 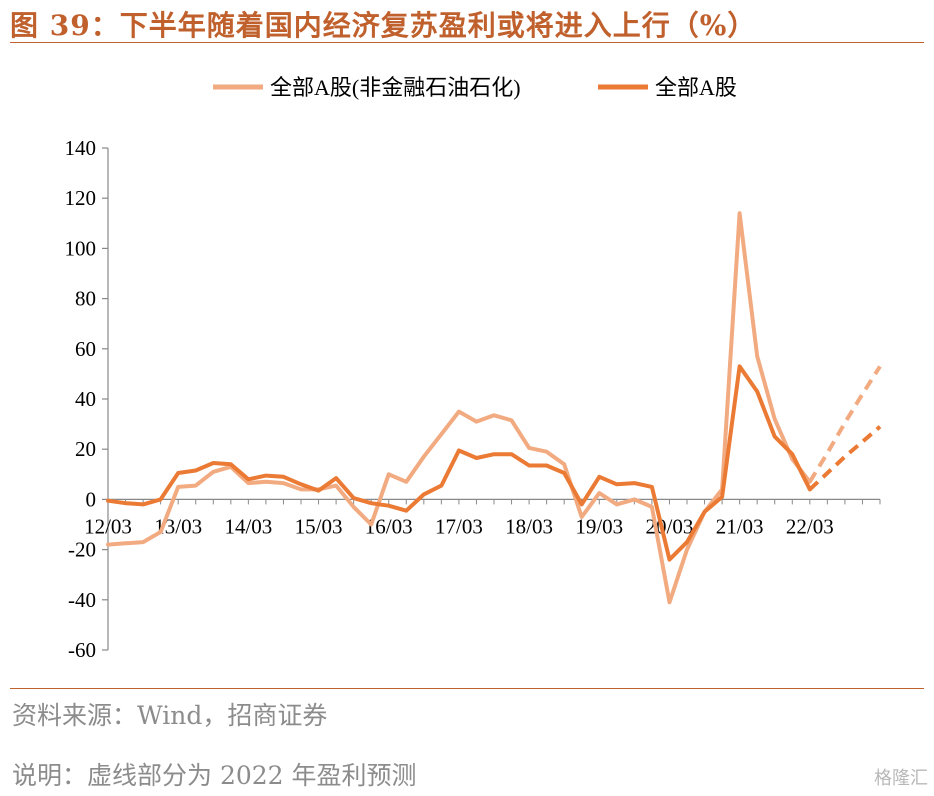 What do you see at coordinates (82, 550) in the screenshot?
I see `y-tick-label: -20` at bounding box center [82, 550].